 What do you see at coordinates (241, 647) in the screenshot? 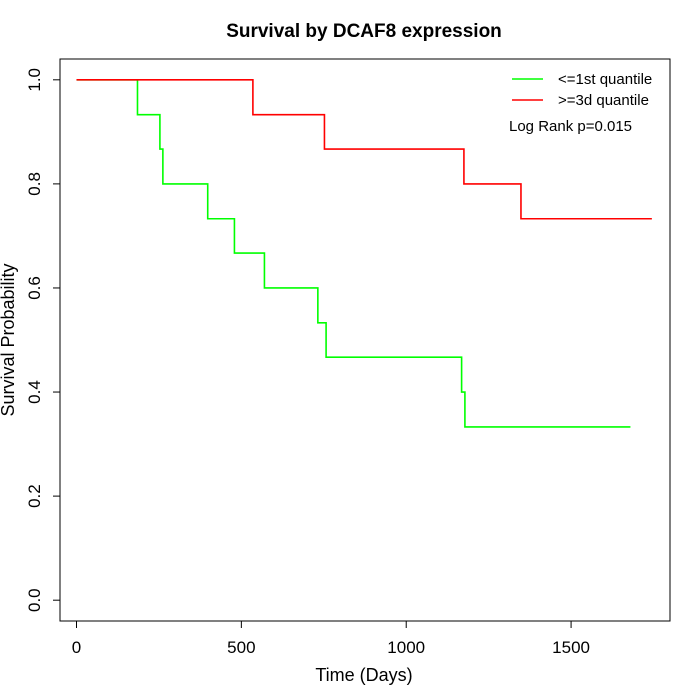
I see `x-tick-label: 500` at bounding box center [241, 647].